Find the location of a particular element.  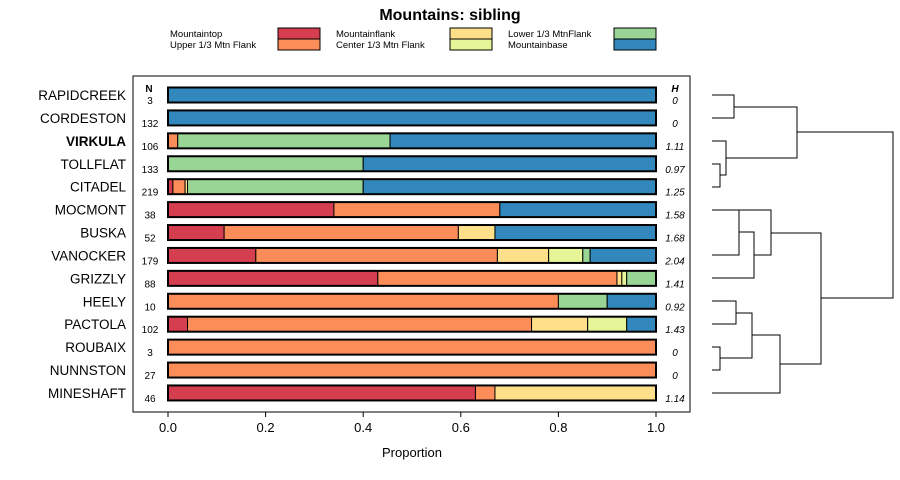

n-value-nunnston: 27 is located at coordinates (150, 376).